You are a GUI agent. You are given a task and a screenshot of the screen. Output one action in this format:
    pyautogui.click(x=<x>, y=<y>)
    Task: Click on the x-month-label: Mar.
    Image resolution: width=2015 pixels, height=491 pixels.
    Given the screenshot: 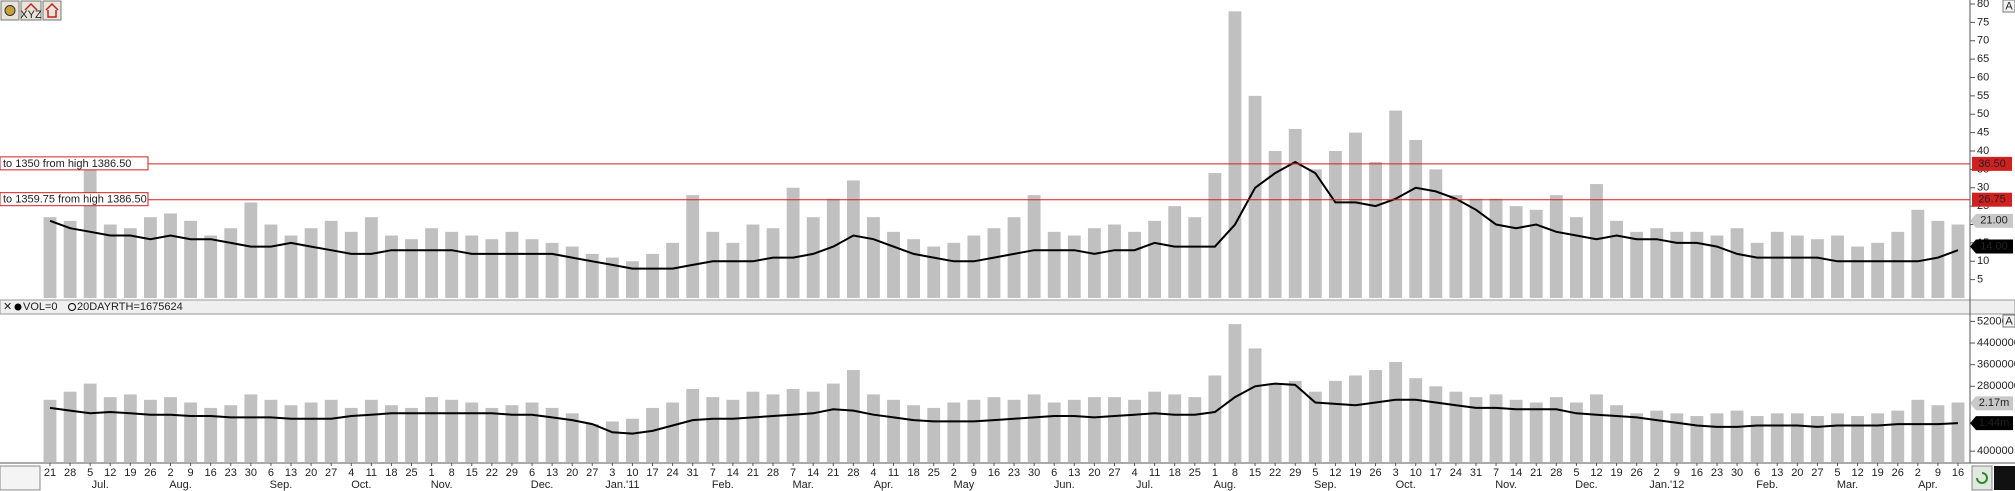 What is the action you would take?
    pyautogui.click(x=802, y=485)
    